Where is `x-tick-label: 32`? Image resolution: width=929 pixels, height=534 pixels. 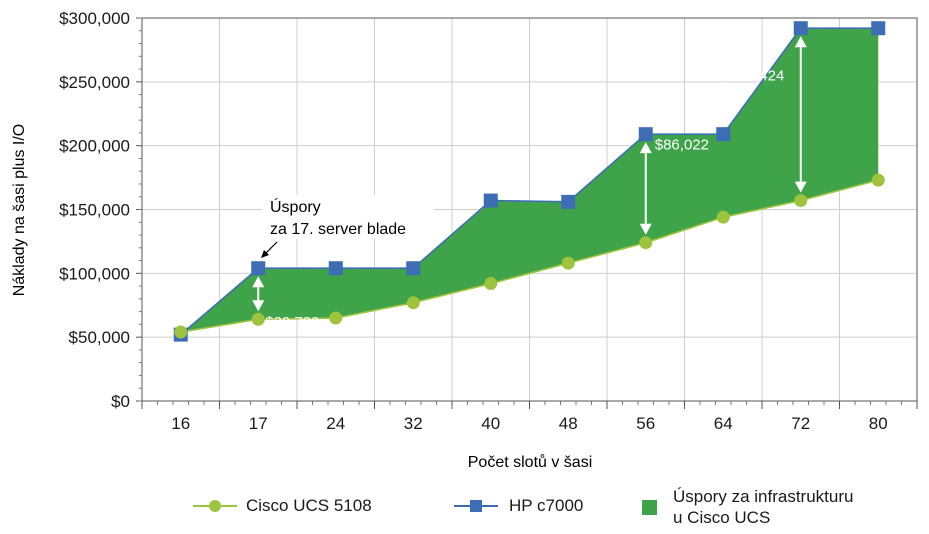 x-tick-label: 32 is located at coordinates (413, 423).